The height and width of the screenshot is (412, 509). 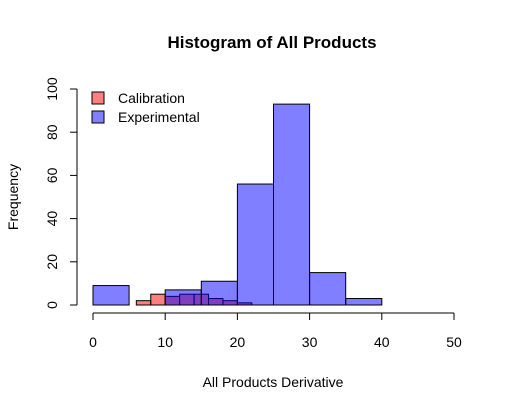 I want to click on y-tick-label: 80, so click(x=52, y=132).